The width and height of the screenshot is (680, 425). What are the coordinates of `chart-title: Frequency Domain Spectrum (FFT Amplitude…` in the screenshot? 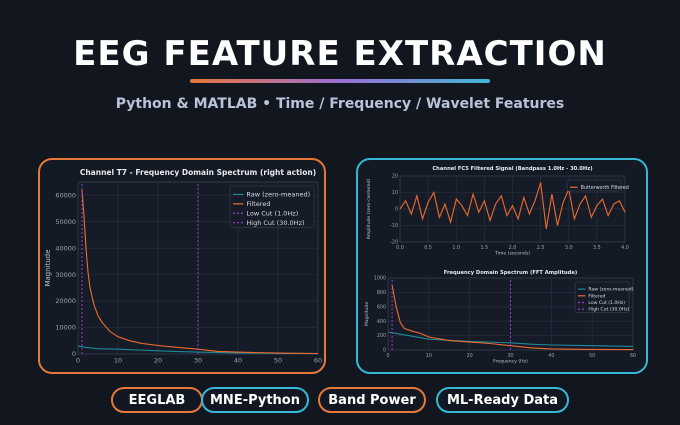 It's located at (510, 273).